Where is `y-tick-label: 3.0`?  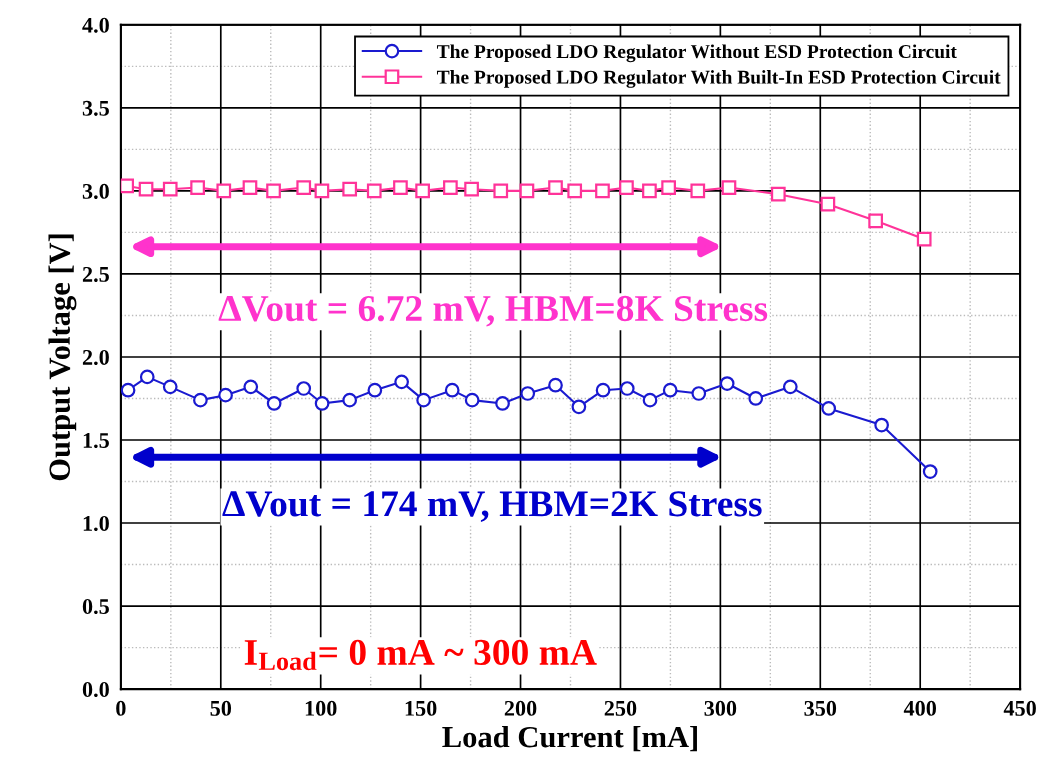
y-tick-label: 3.0 is located at coordinates (95, 191).